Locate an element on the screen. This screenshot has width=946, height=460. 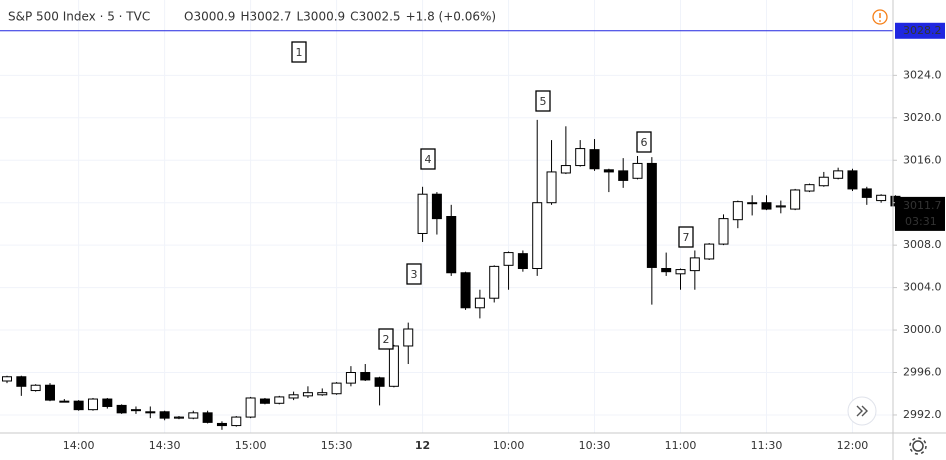
settings-gear is located at coordinates (918, 446).